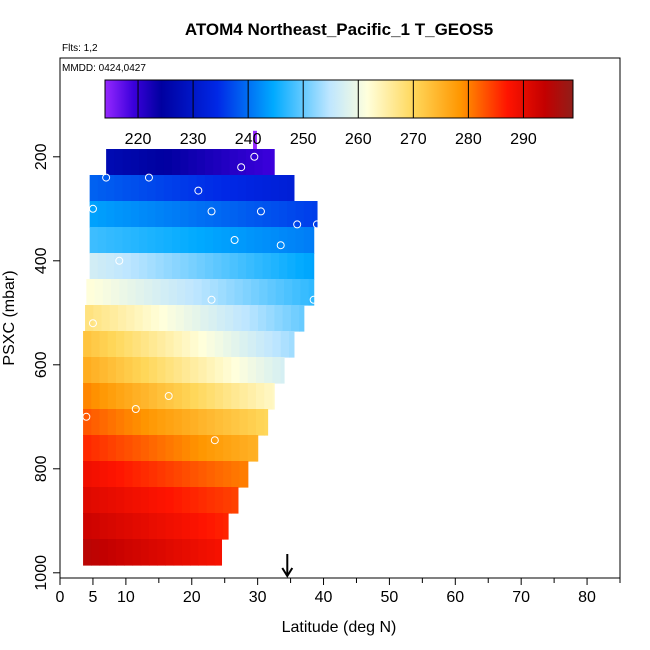  What do you see at coordinates (287, 566) in the screenshot?
I see `arrow-marker` at bounding box center [287, 566].